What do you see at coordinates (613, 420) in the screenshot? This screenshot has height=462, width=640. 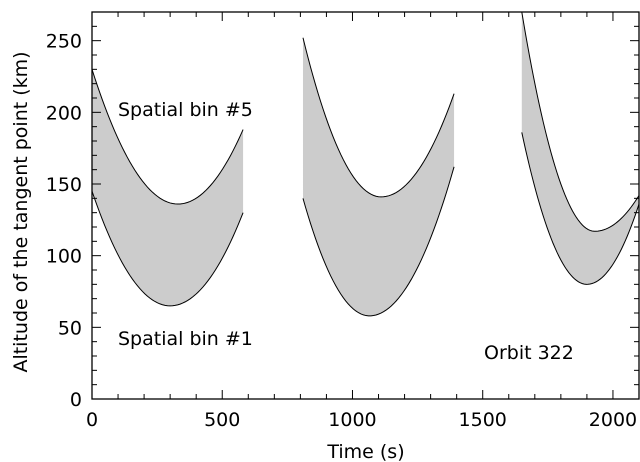 I see `x-tick-label: 2000` at bounding box center [613, 420].